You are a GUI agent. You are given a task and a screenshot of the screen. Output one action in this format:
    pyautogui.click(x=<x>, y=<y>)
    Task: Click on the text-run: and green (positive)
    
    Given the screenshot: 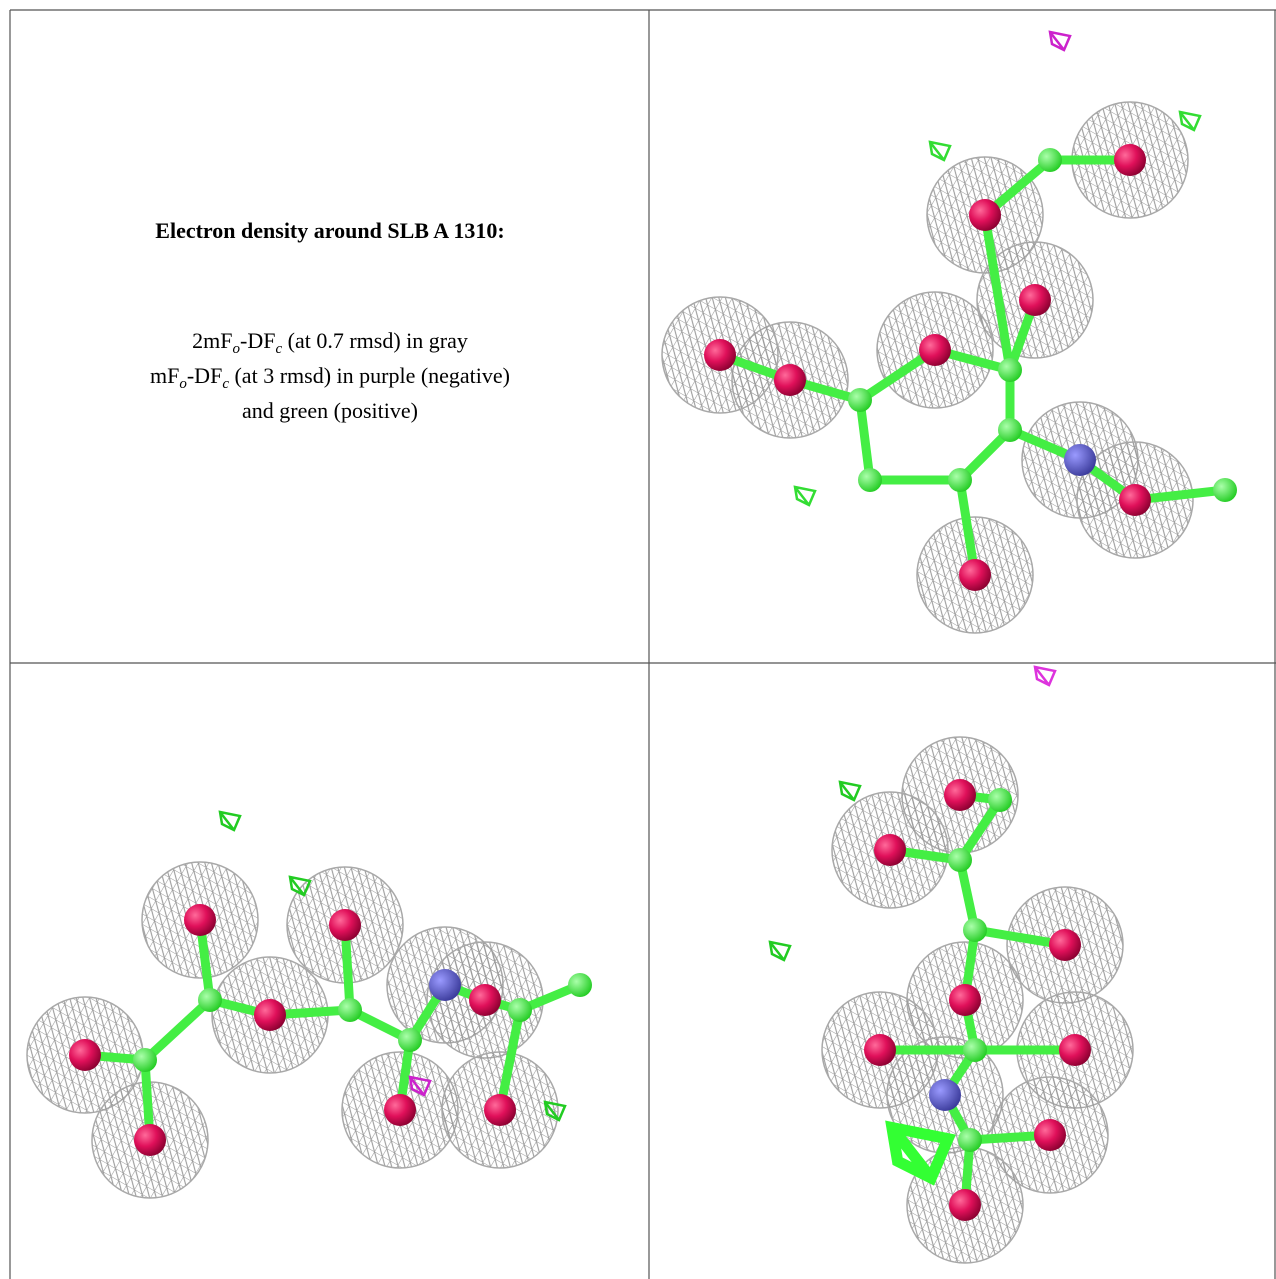 What is the action you would take?
    pyautogui.click(x=330, y=410)
    